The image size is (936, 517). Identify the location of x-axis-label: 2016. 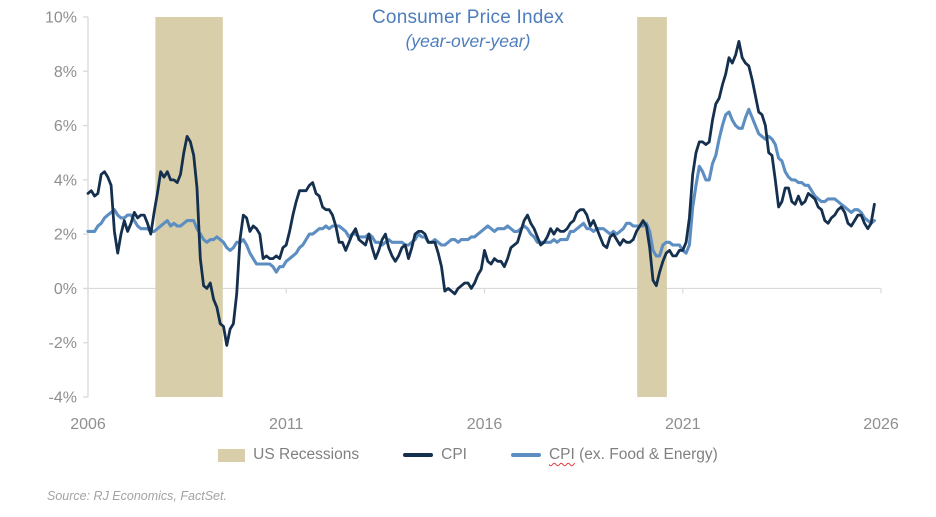
(485, 424).